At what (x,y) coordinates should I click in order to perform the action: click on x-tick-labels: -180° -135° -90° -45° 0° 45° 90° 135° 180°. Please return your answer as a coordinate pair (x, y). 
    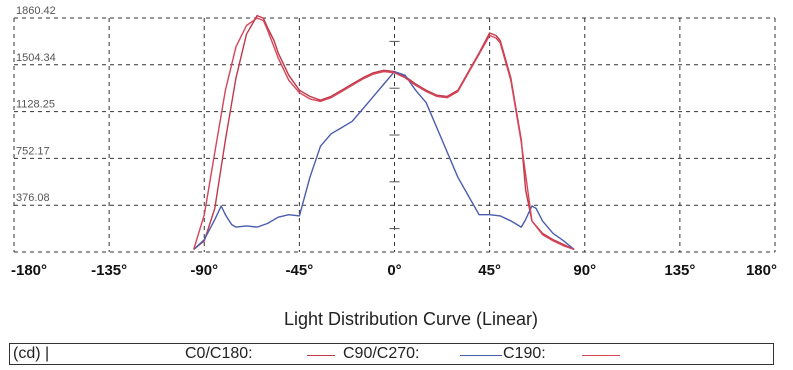
    Looking at the image, I should click on (394, 270).